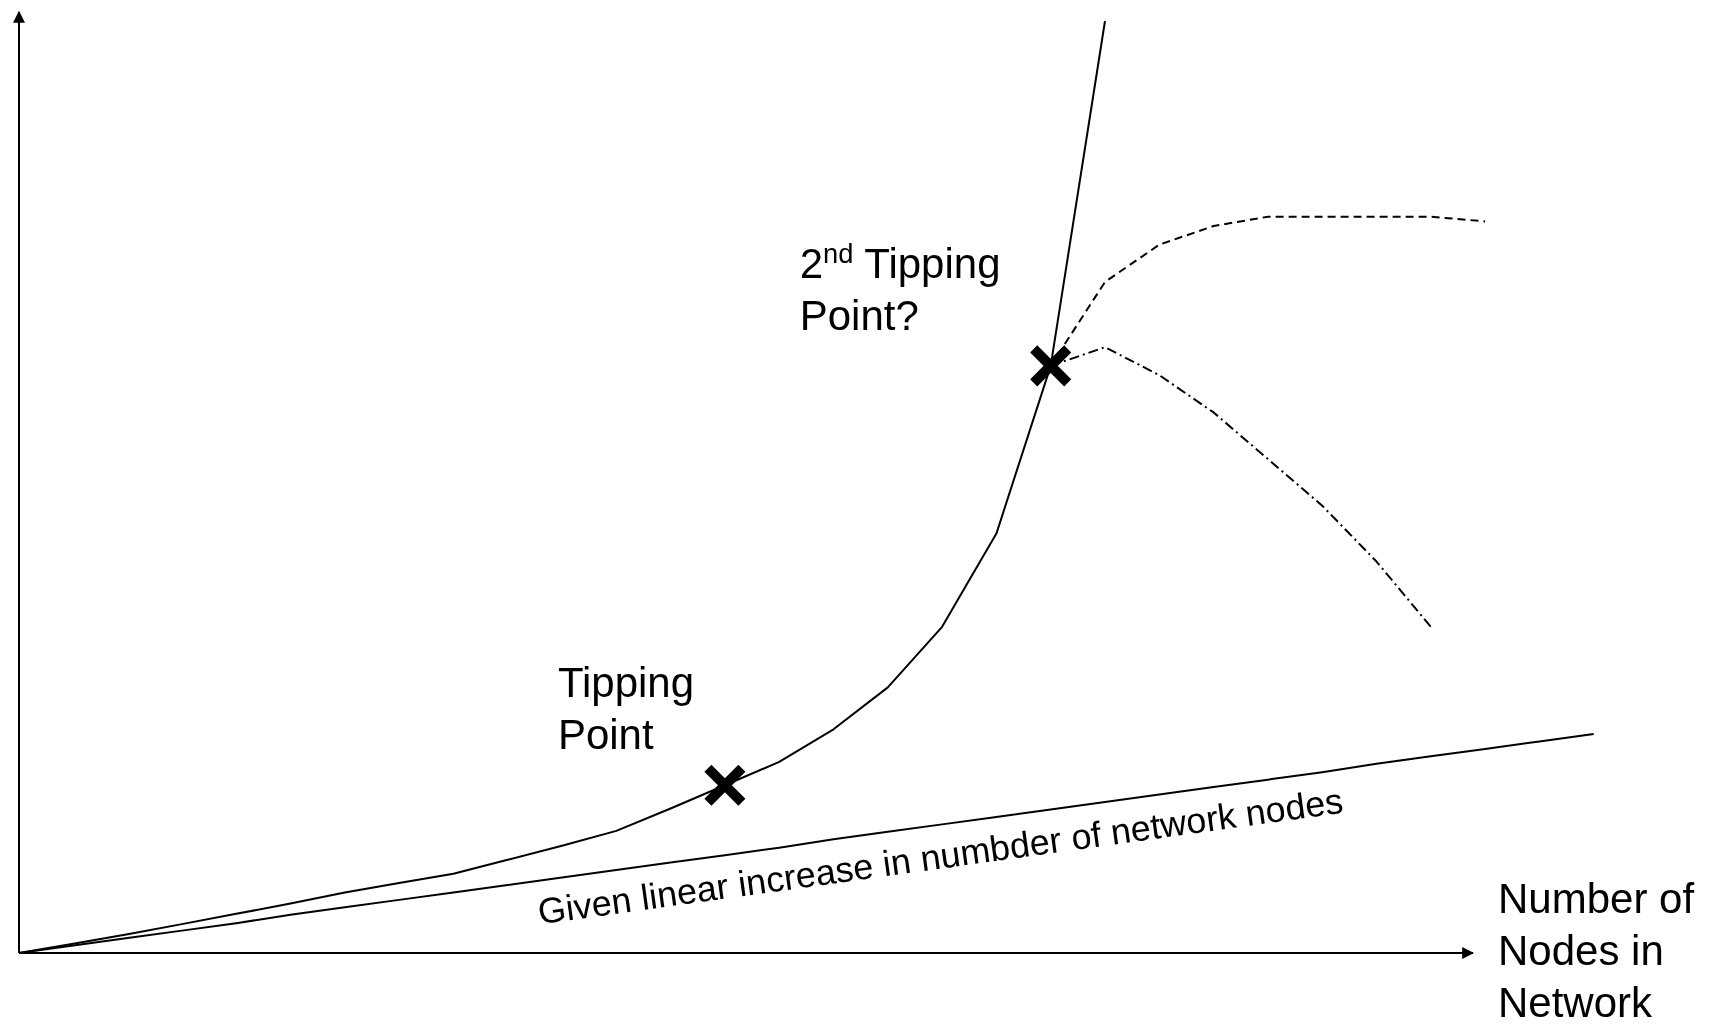  What do you see at coordinates (900, 288) in the screenshot?
I see `annotation: 2$^{nd}$ Tipping Point?` at bounding box center [900, 288].